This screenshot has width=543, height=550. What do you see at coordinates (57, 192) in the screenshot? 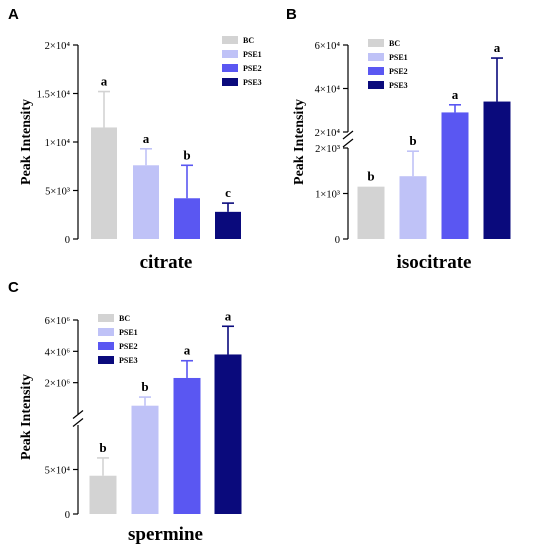
I see `y-tick-label: 5×10³` at bounding box center [57, 192].